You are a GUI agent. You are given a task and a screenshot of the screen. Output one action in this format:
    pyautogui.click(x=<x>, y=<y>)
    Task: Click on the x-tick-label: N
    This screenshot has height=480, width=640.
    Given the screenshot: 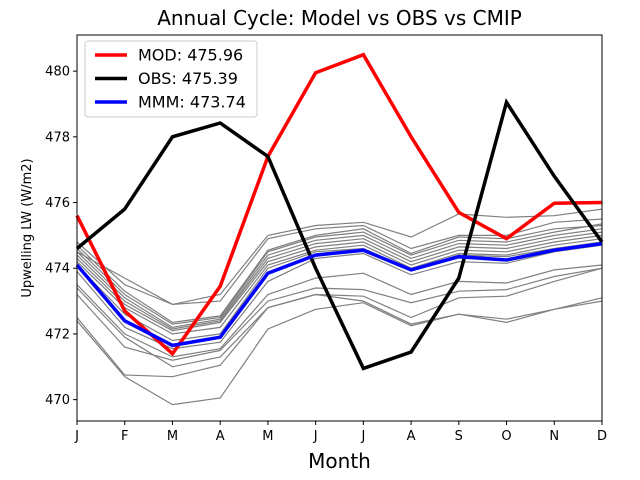 What is the action you would take?
    pyautogui.click(x=554, y=436)
    